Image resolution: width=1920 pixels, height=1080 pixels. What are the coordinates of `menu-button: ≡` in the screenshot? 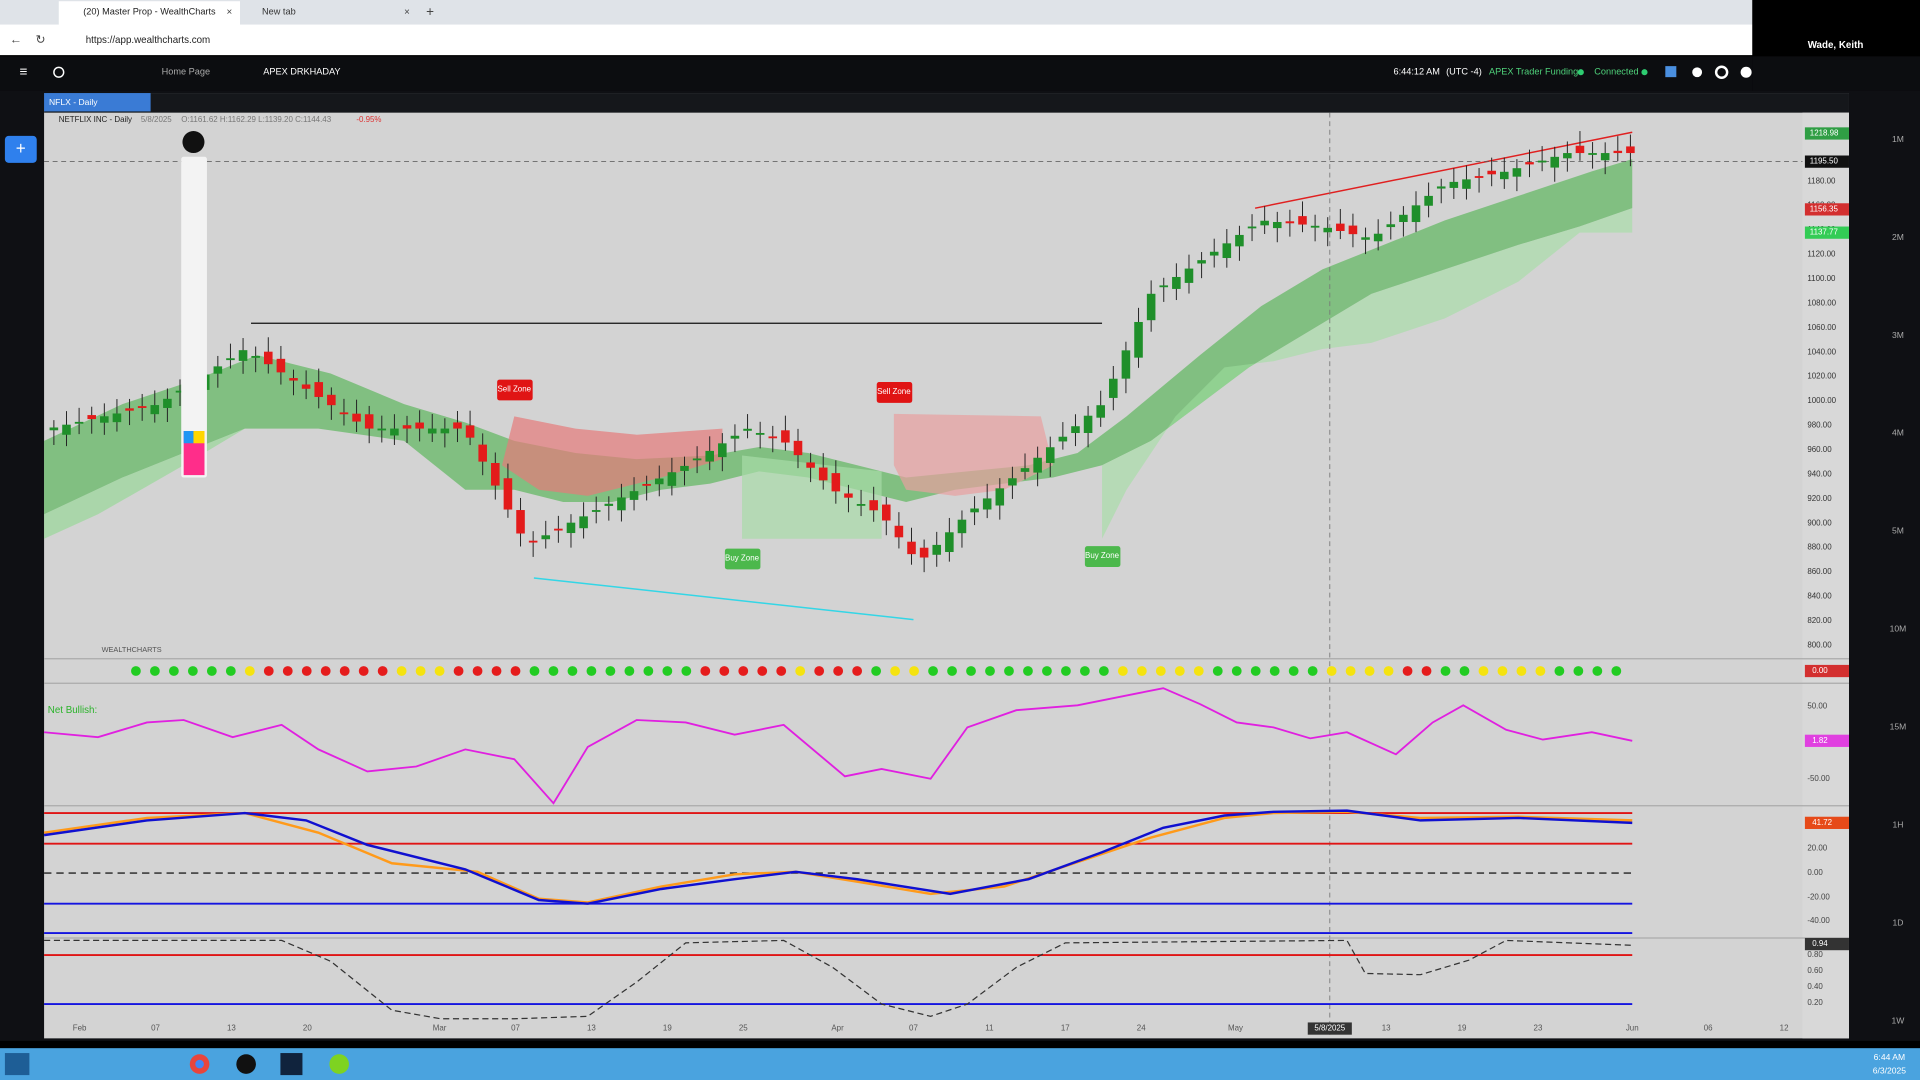 It's located at (24, 71).